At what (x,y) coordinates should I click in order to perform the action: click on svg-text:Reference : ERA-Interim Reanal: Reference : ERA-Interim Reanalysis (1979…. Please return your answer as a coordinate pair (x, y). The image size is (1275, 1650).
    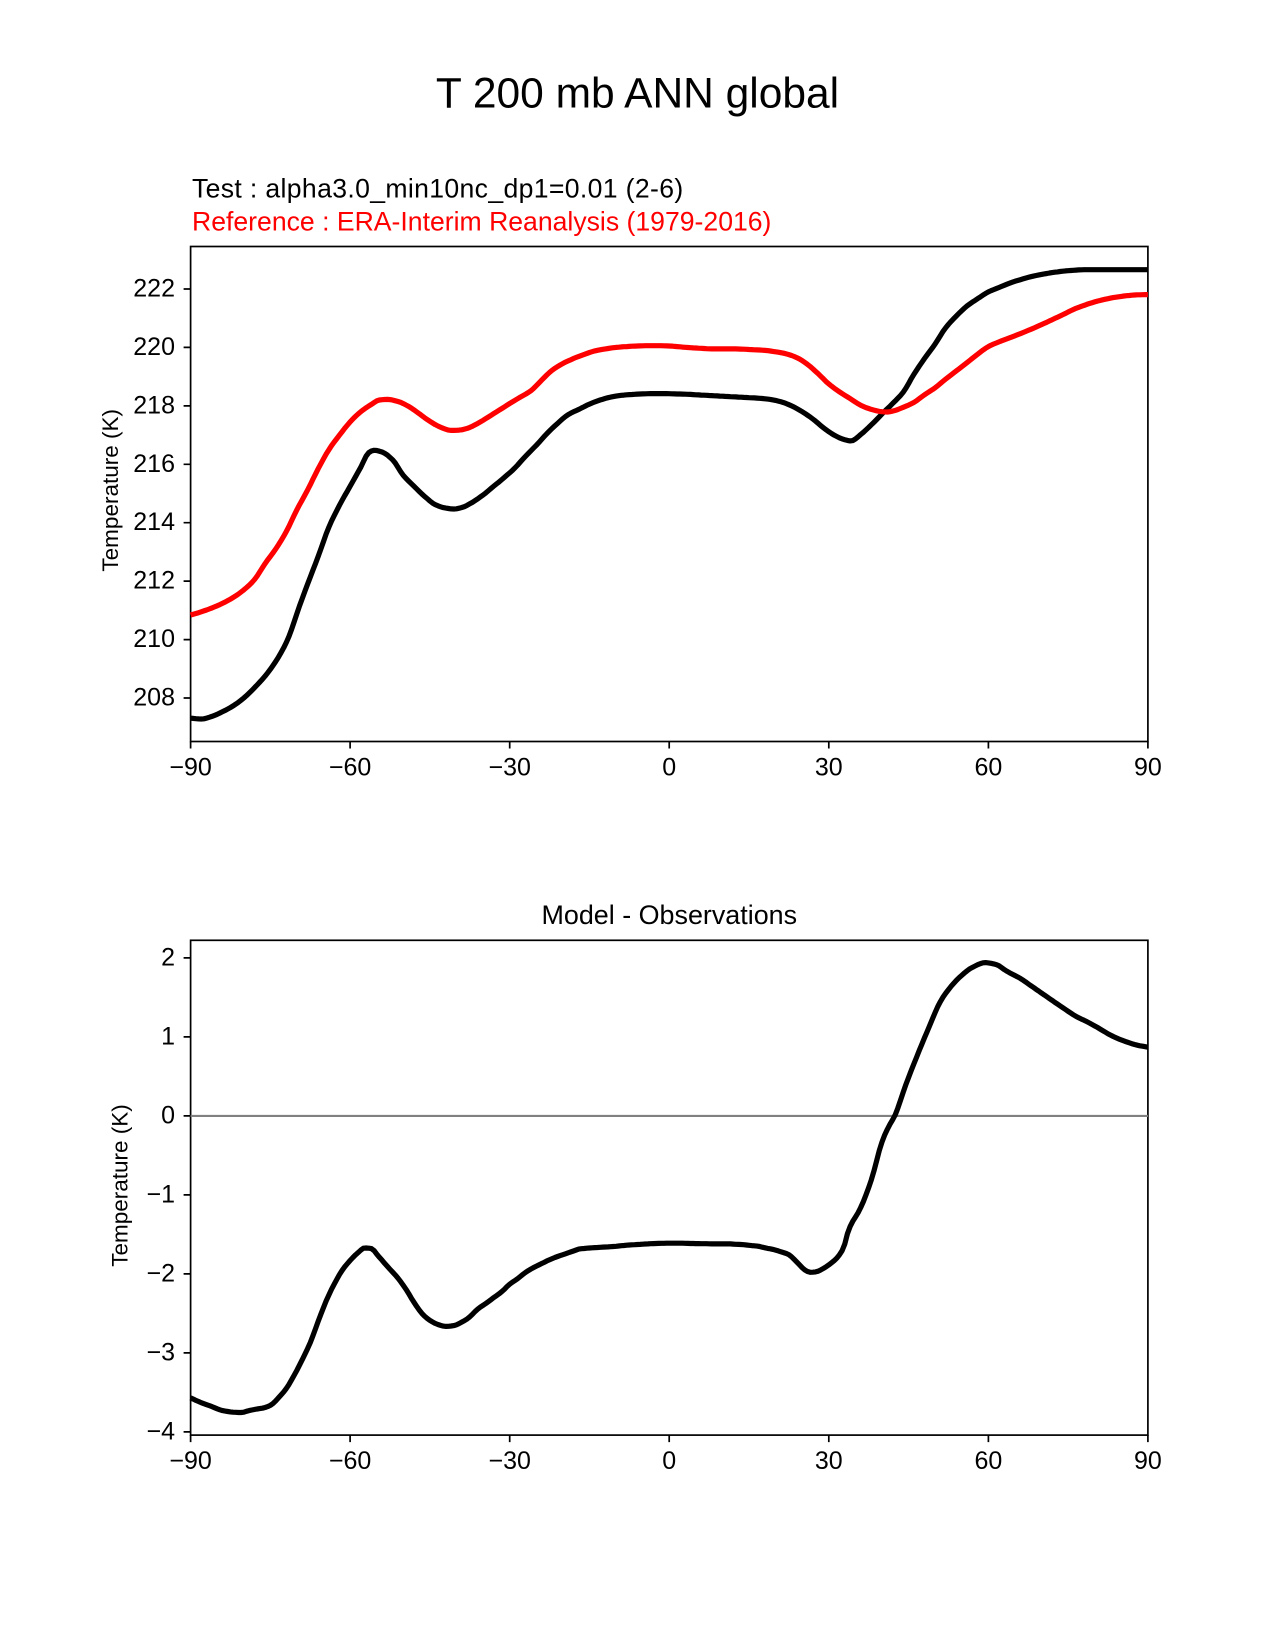
    Looking at the image, I should click on (481, 221).